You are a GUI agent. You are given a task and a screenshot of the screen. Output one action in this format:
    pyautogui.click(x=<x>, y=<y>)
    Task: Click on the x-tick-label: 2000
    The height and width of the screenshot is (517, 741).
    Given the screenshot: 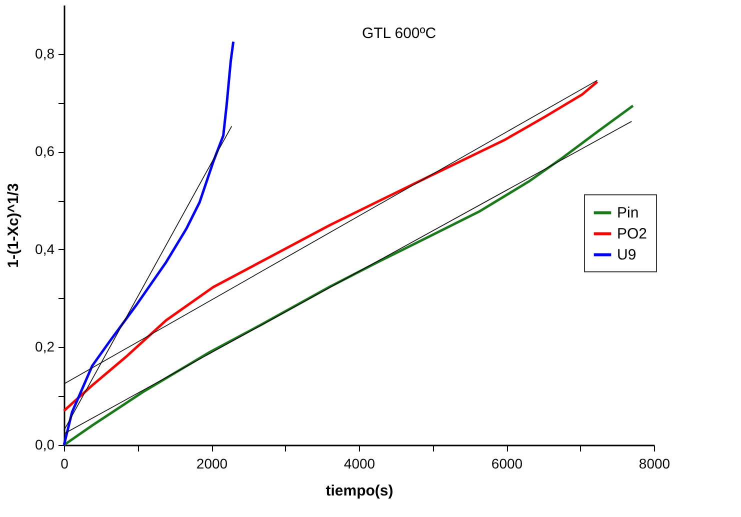 What is the action you would take?
    pyautogui.click(x=212, y=464)
    